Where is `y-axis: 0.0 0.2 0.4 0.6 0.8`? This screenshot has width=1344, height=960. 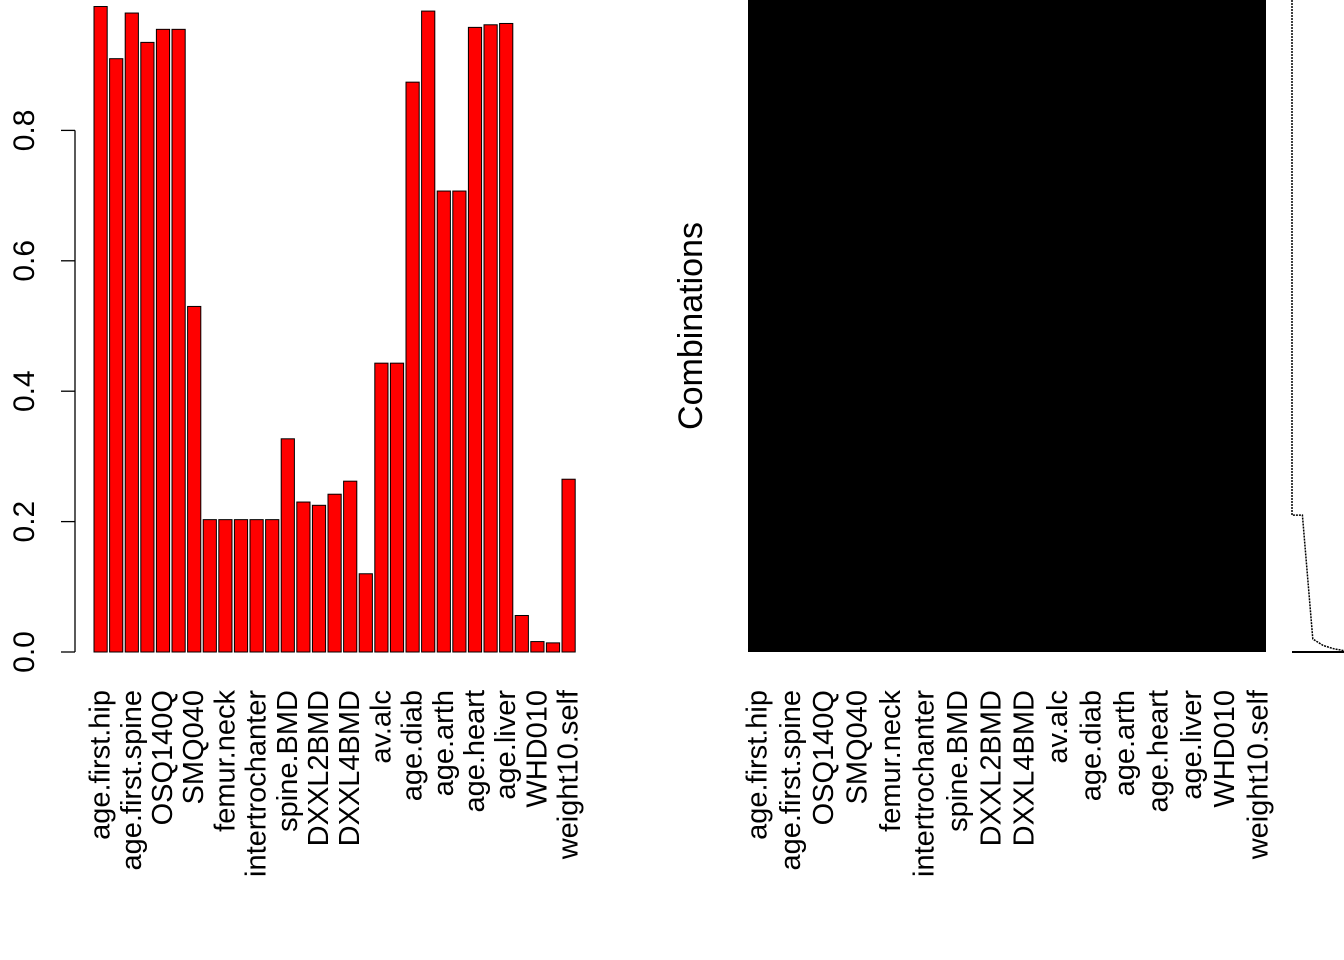
y-axis: 0.0 0.2 0.4 0.6 0.8 is located at coordinates (42, 391).